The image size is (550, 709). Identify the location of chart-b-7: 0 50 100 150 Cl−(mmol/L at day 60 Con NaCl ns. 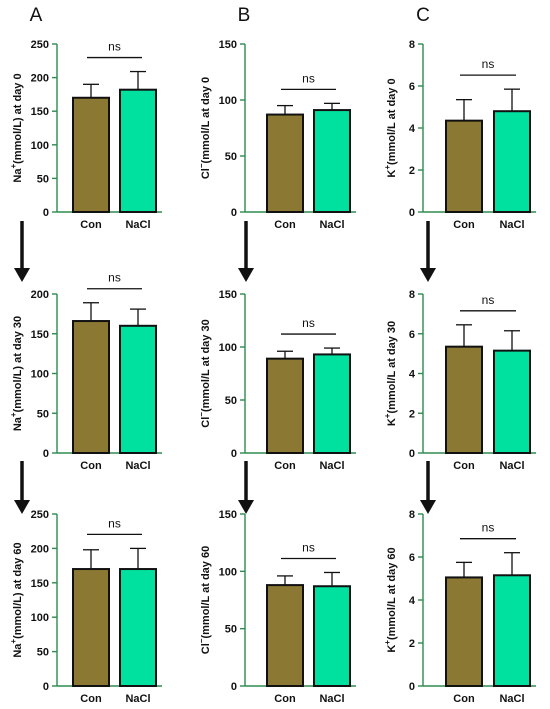
(276, 607).